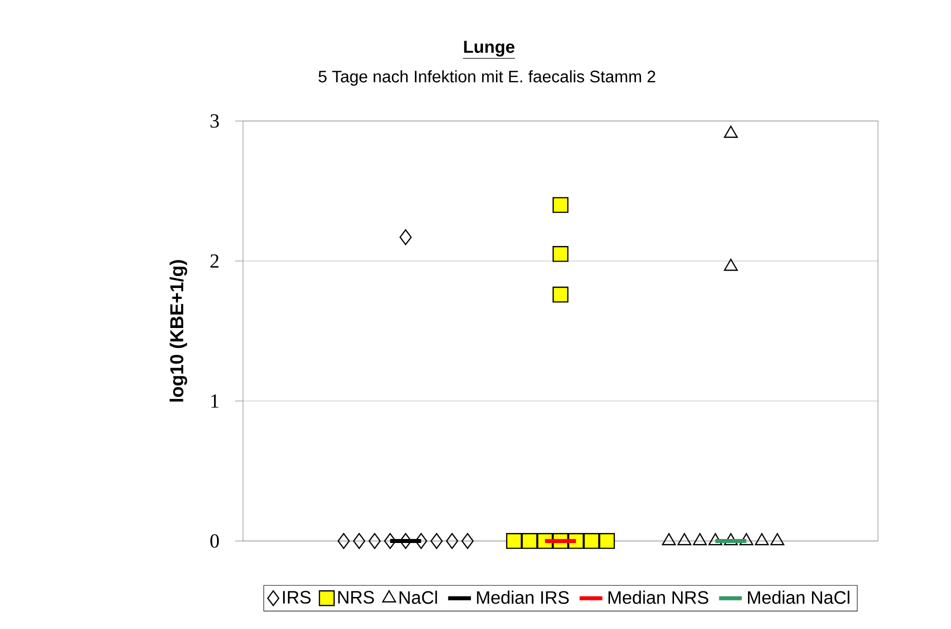  I want to click on y-tick-label: 1, so click(214, 401).